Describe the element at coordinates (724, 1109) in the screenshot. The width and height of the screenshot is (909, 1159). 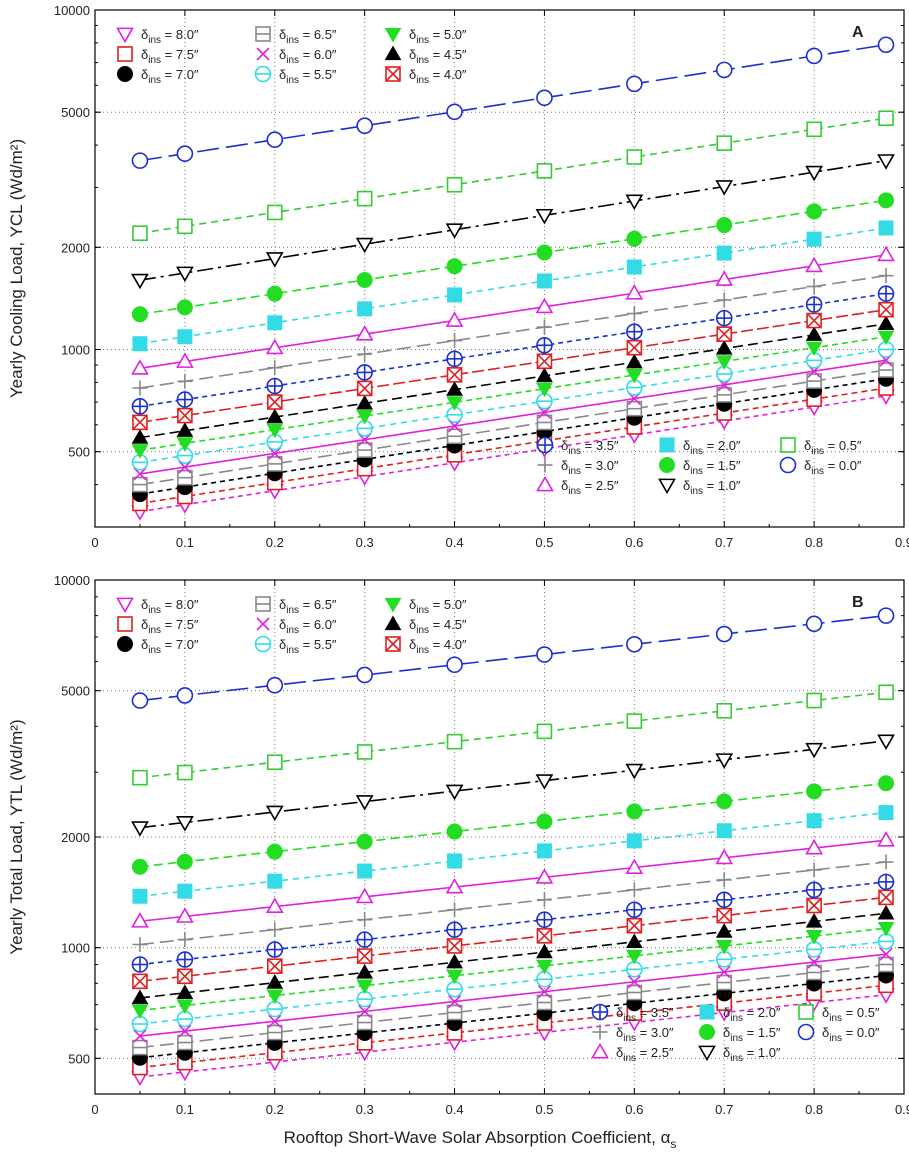
I see `x-tick-label: 0.7` at that location.